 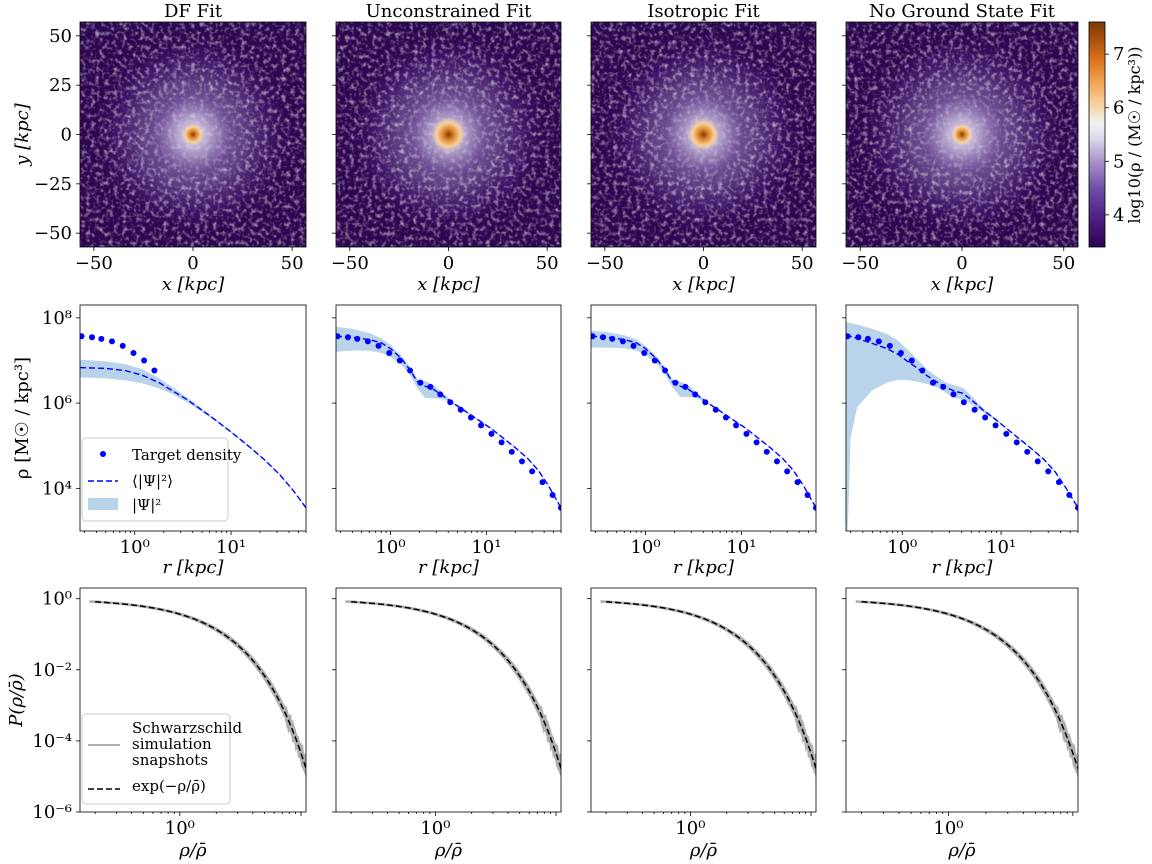 I want to click on panel-title: No Ground State Fit, so click(x=962, y=11).